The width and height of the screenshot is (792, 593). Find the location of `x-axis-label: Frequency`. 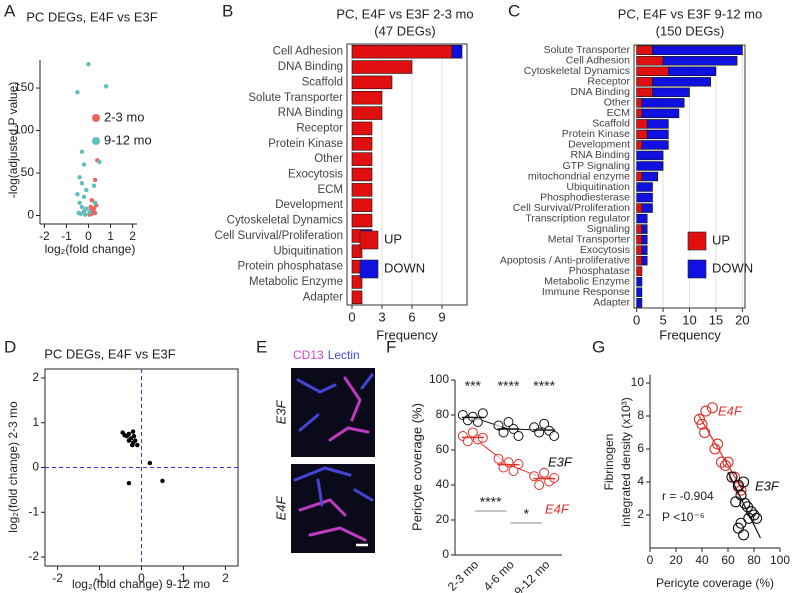

x-axis-label: Frequency is located at coordinates (407, 334).